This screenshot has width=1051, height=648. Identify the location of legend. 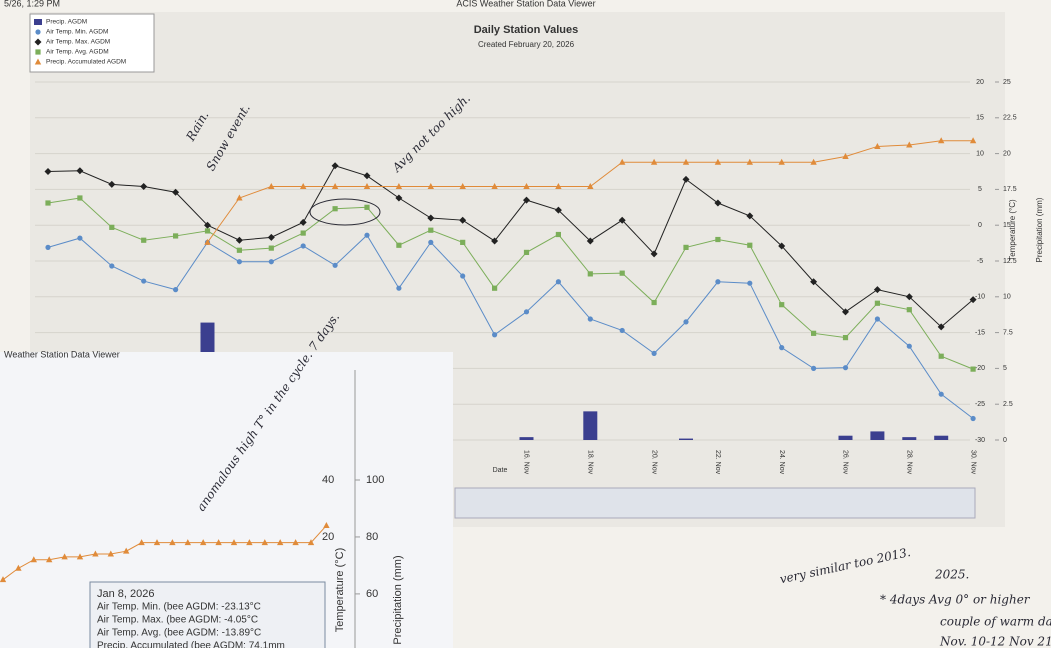
(92, 43).